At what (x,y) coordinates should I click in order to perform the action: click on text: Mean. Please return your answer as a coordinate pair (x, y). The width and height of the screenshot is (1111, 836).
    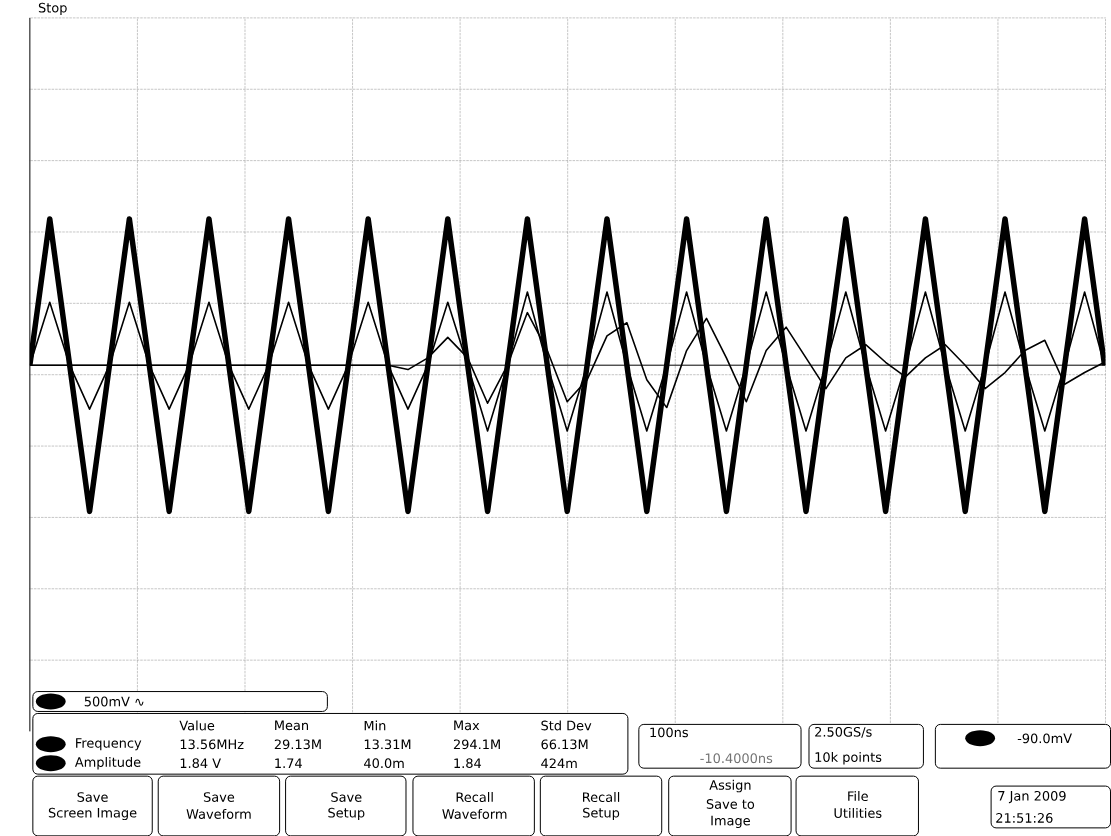
    Looking at the image, I should click on (291, 725).